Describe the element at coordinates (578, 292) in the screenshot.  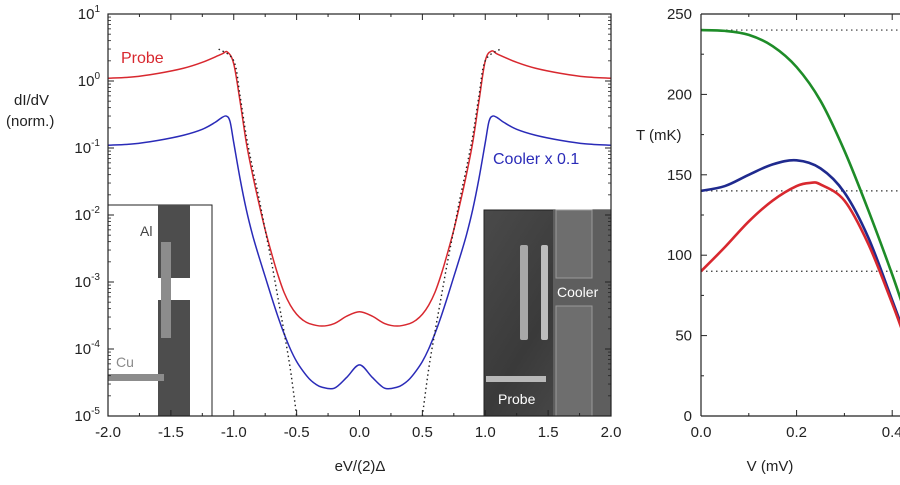
I see `inset-label-cooler: Cooler` at that location.